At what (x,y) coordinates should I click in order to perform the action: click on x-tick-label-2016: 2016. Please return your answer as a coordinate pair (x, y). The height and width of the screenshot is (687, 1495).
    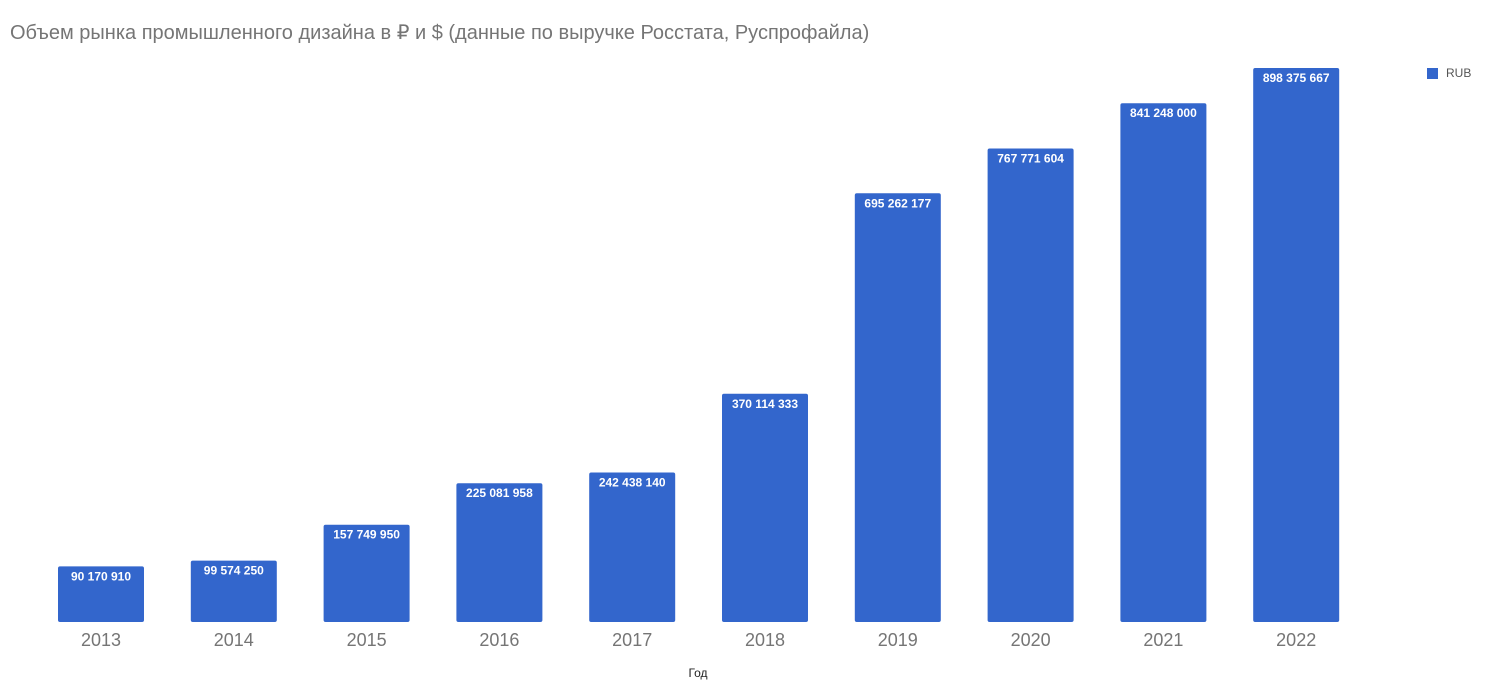
    Looking at the image, I should click on (499, 640).